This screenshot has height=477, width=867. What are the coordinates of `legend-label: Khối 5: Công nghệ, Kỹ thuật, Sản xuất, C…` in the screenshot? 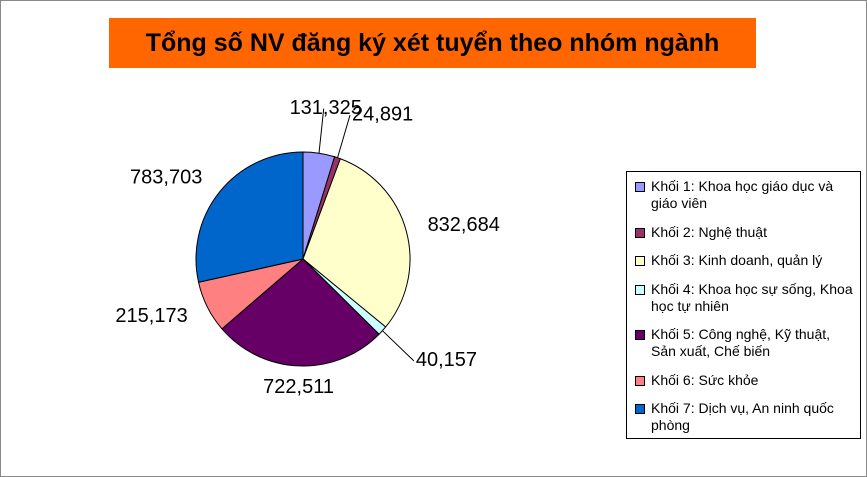 It's located at (741, 342).